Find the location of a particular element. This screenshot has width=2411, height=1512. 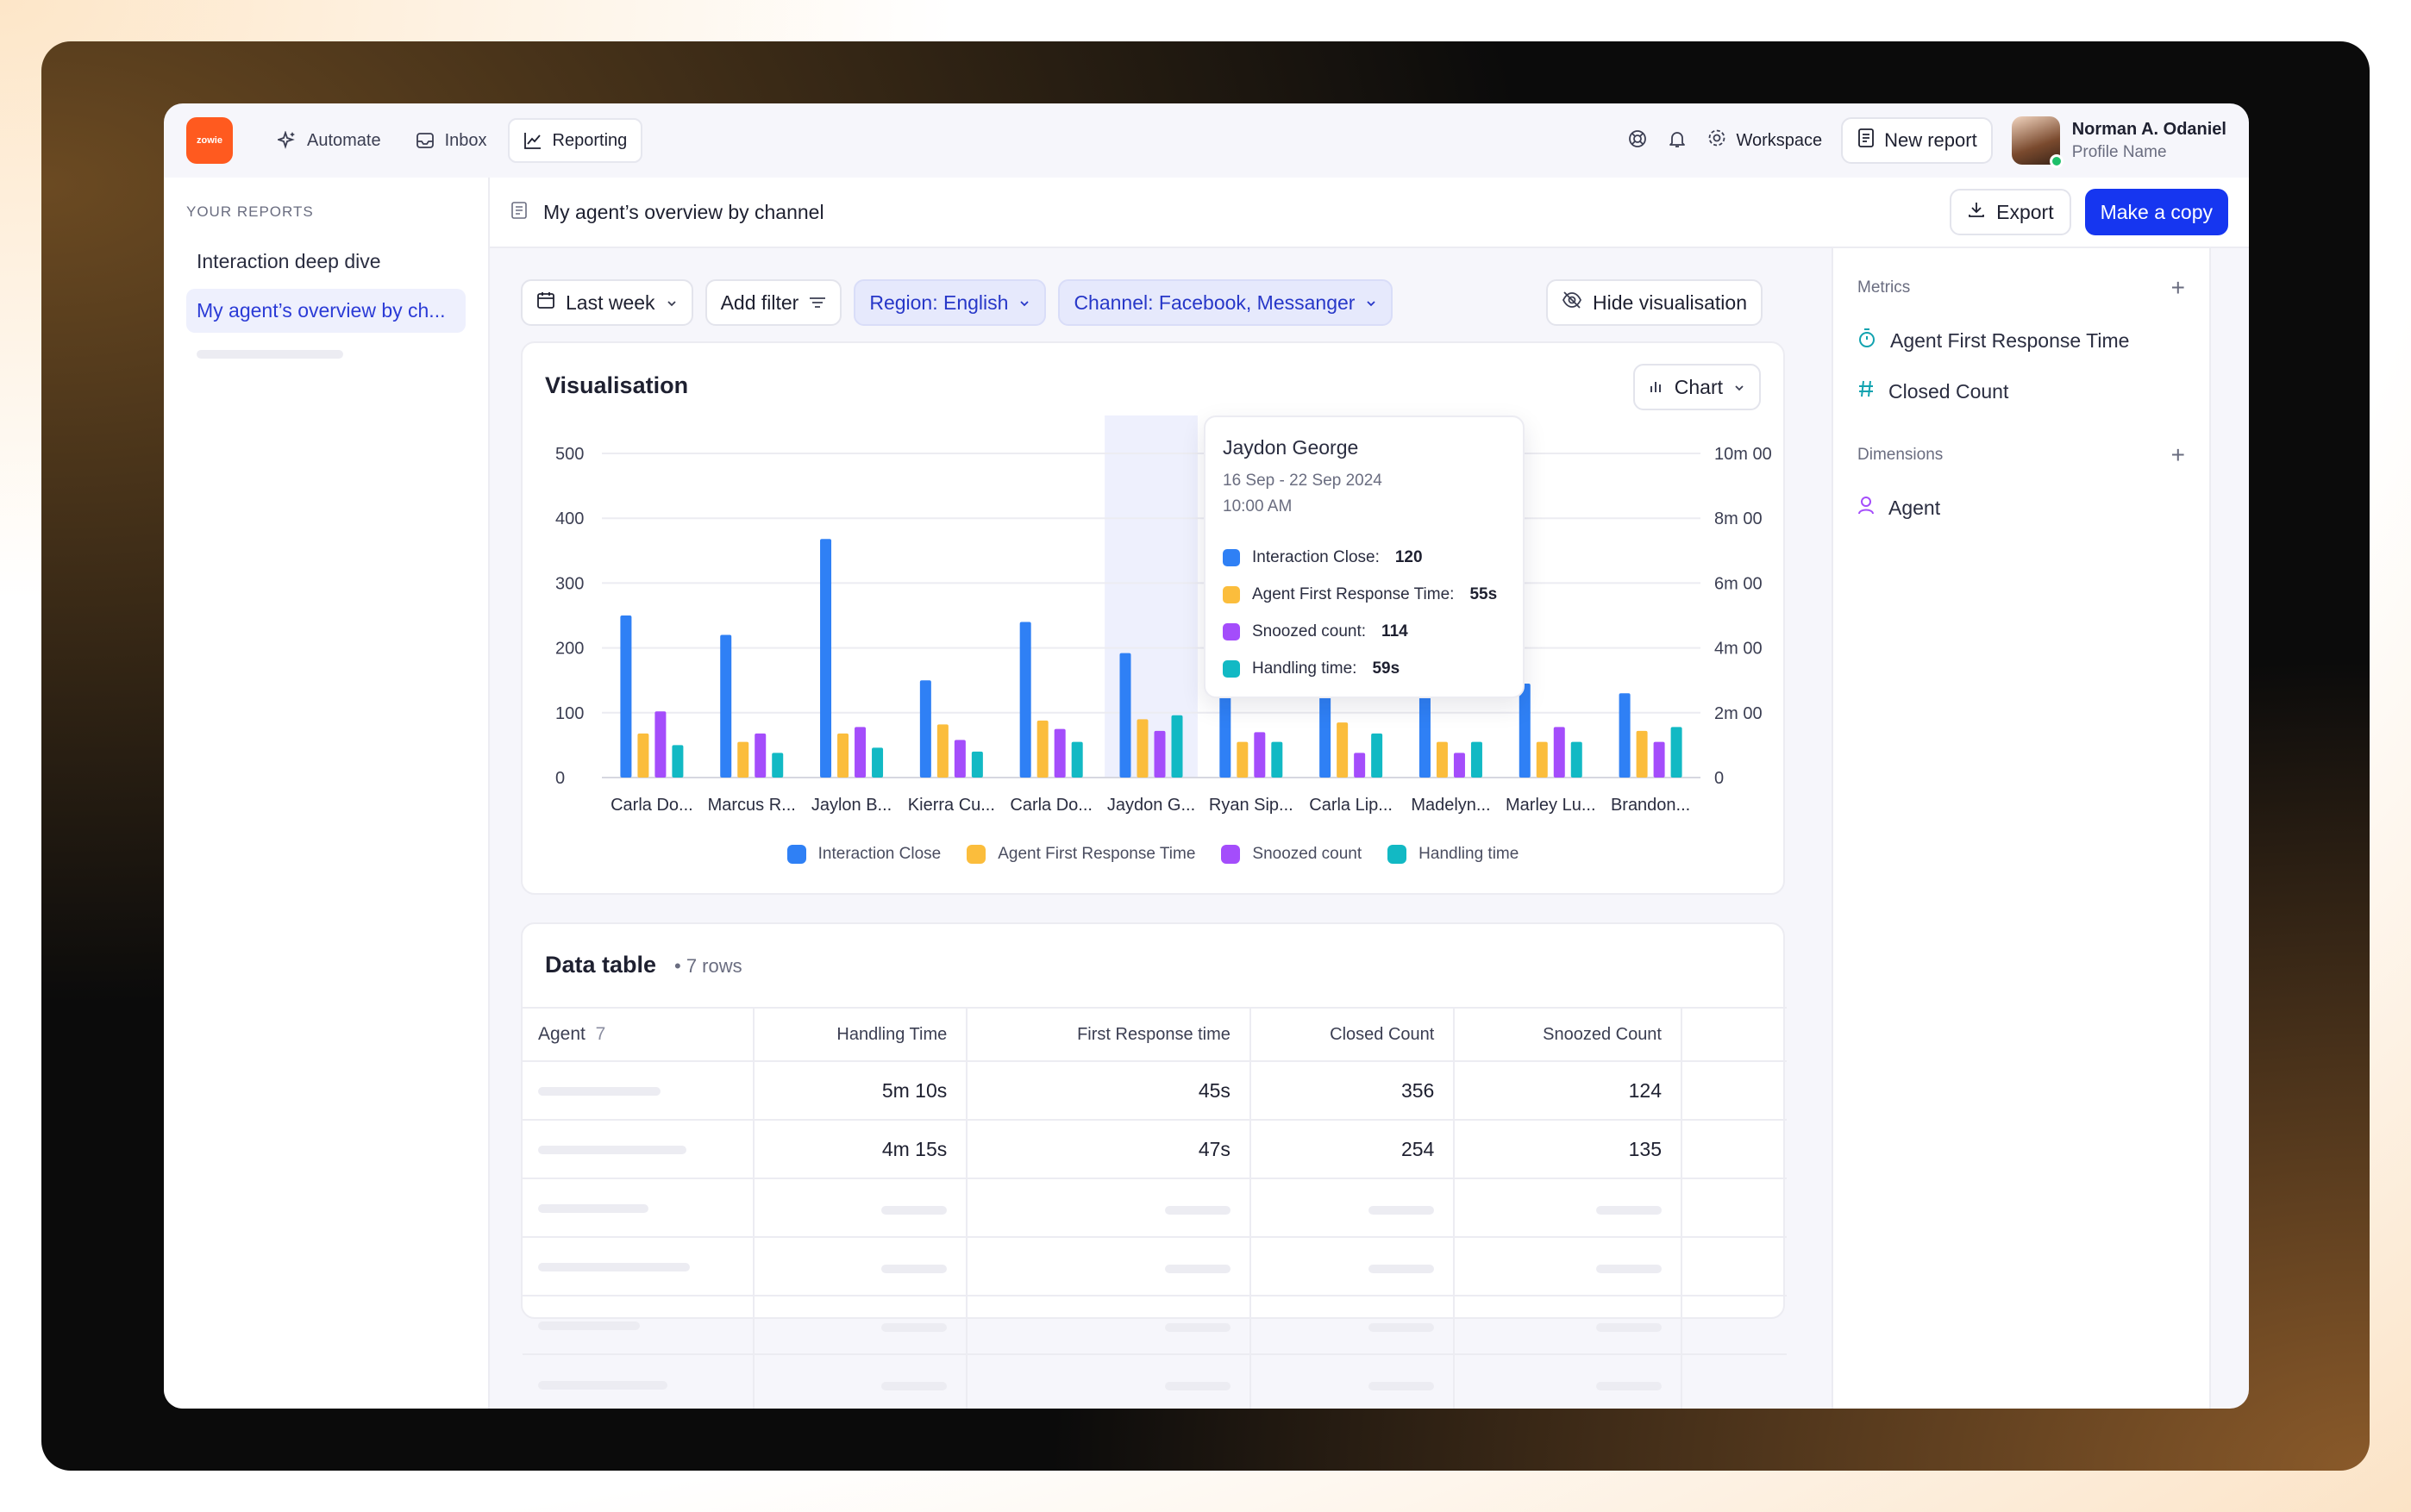

nav-reporting: Reporting is located at coordinates (575, 140).